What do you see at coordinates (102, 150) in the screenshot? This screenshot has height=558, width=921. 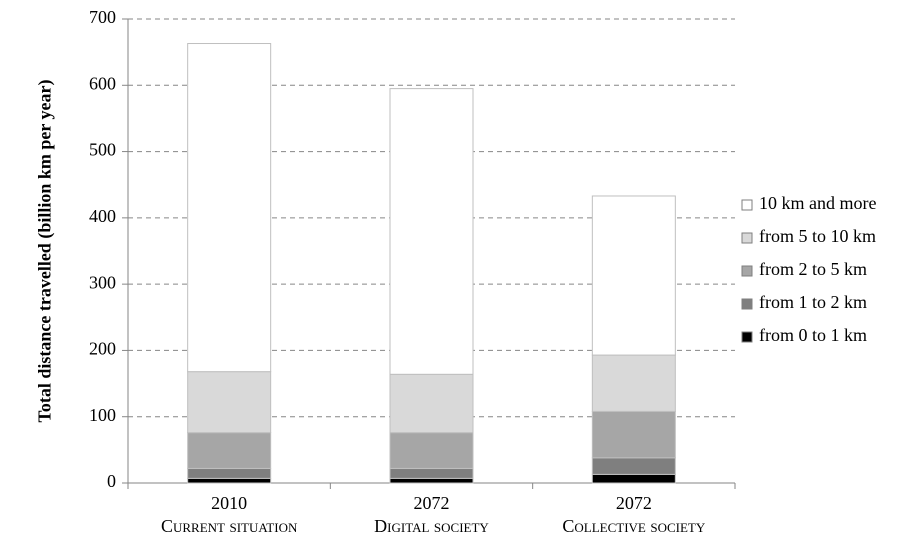 I see `y-tick-label: 500` at bounding box center [102, 150].